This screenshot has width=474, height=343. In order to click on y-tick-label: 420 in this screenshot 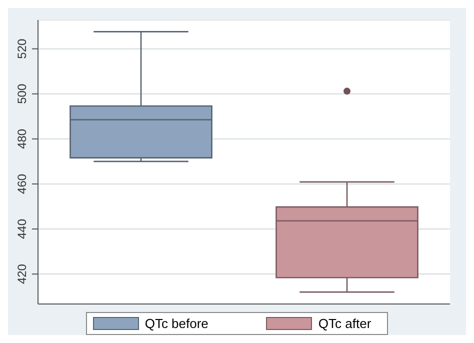, I will do `click(22, 274)`.